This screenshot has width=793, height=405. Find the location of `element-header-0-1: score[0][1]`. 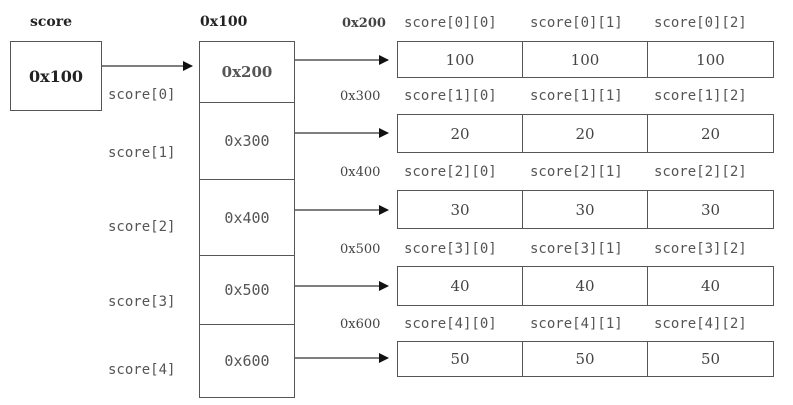

element-header-0-1: score[0][1] is located at coordinates (576, 23).